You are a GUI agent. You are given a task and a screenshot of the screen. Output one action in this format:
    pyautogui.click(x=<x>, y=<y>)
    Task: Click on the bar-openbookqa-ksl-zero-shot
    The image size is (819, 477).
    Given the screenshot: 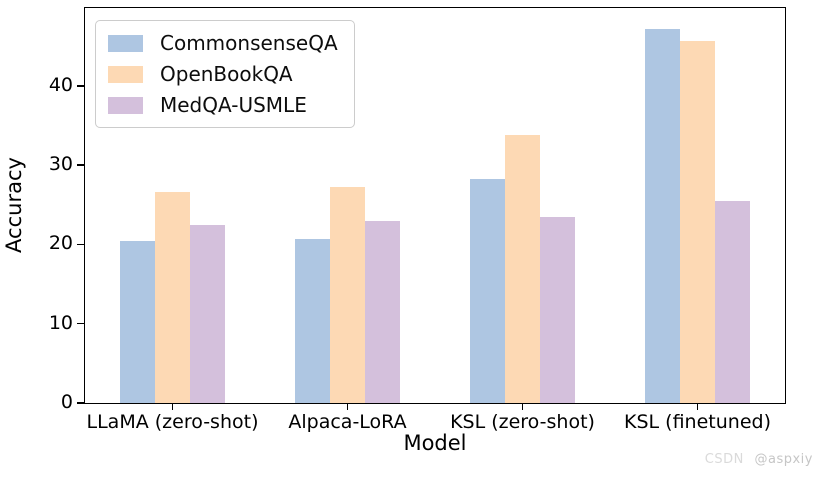 What is the action you would take?
    pyautogui.click(x=522, y=268)
    